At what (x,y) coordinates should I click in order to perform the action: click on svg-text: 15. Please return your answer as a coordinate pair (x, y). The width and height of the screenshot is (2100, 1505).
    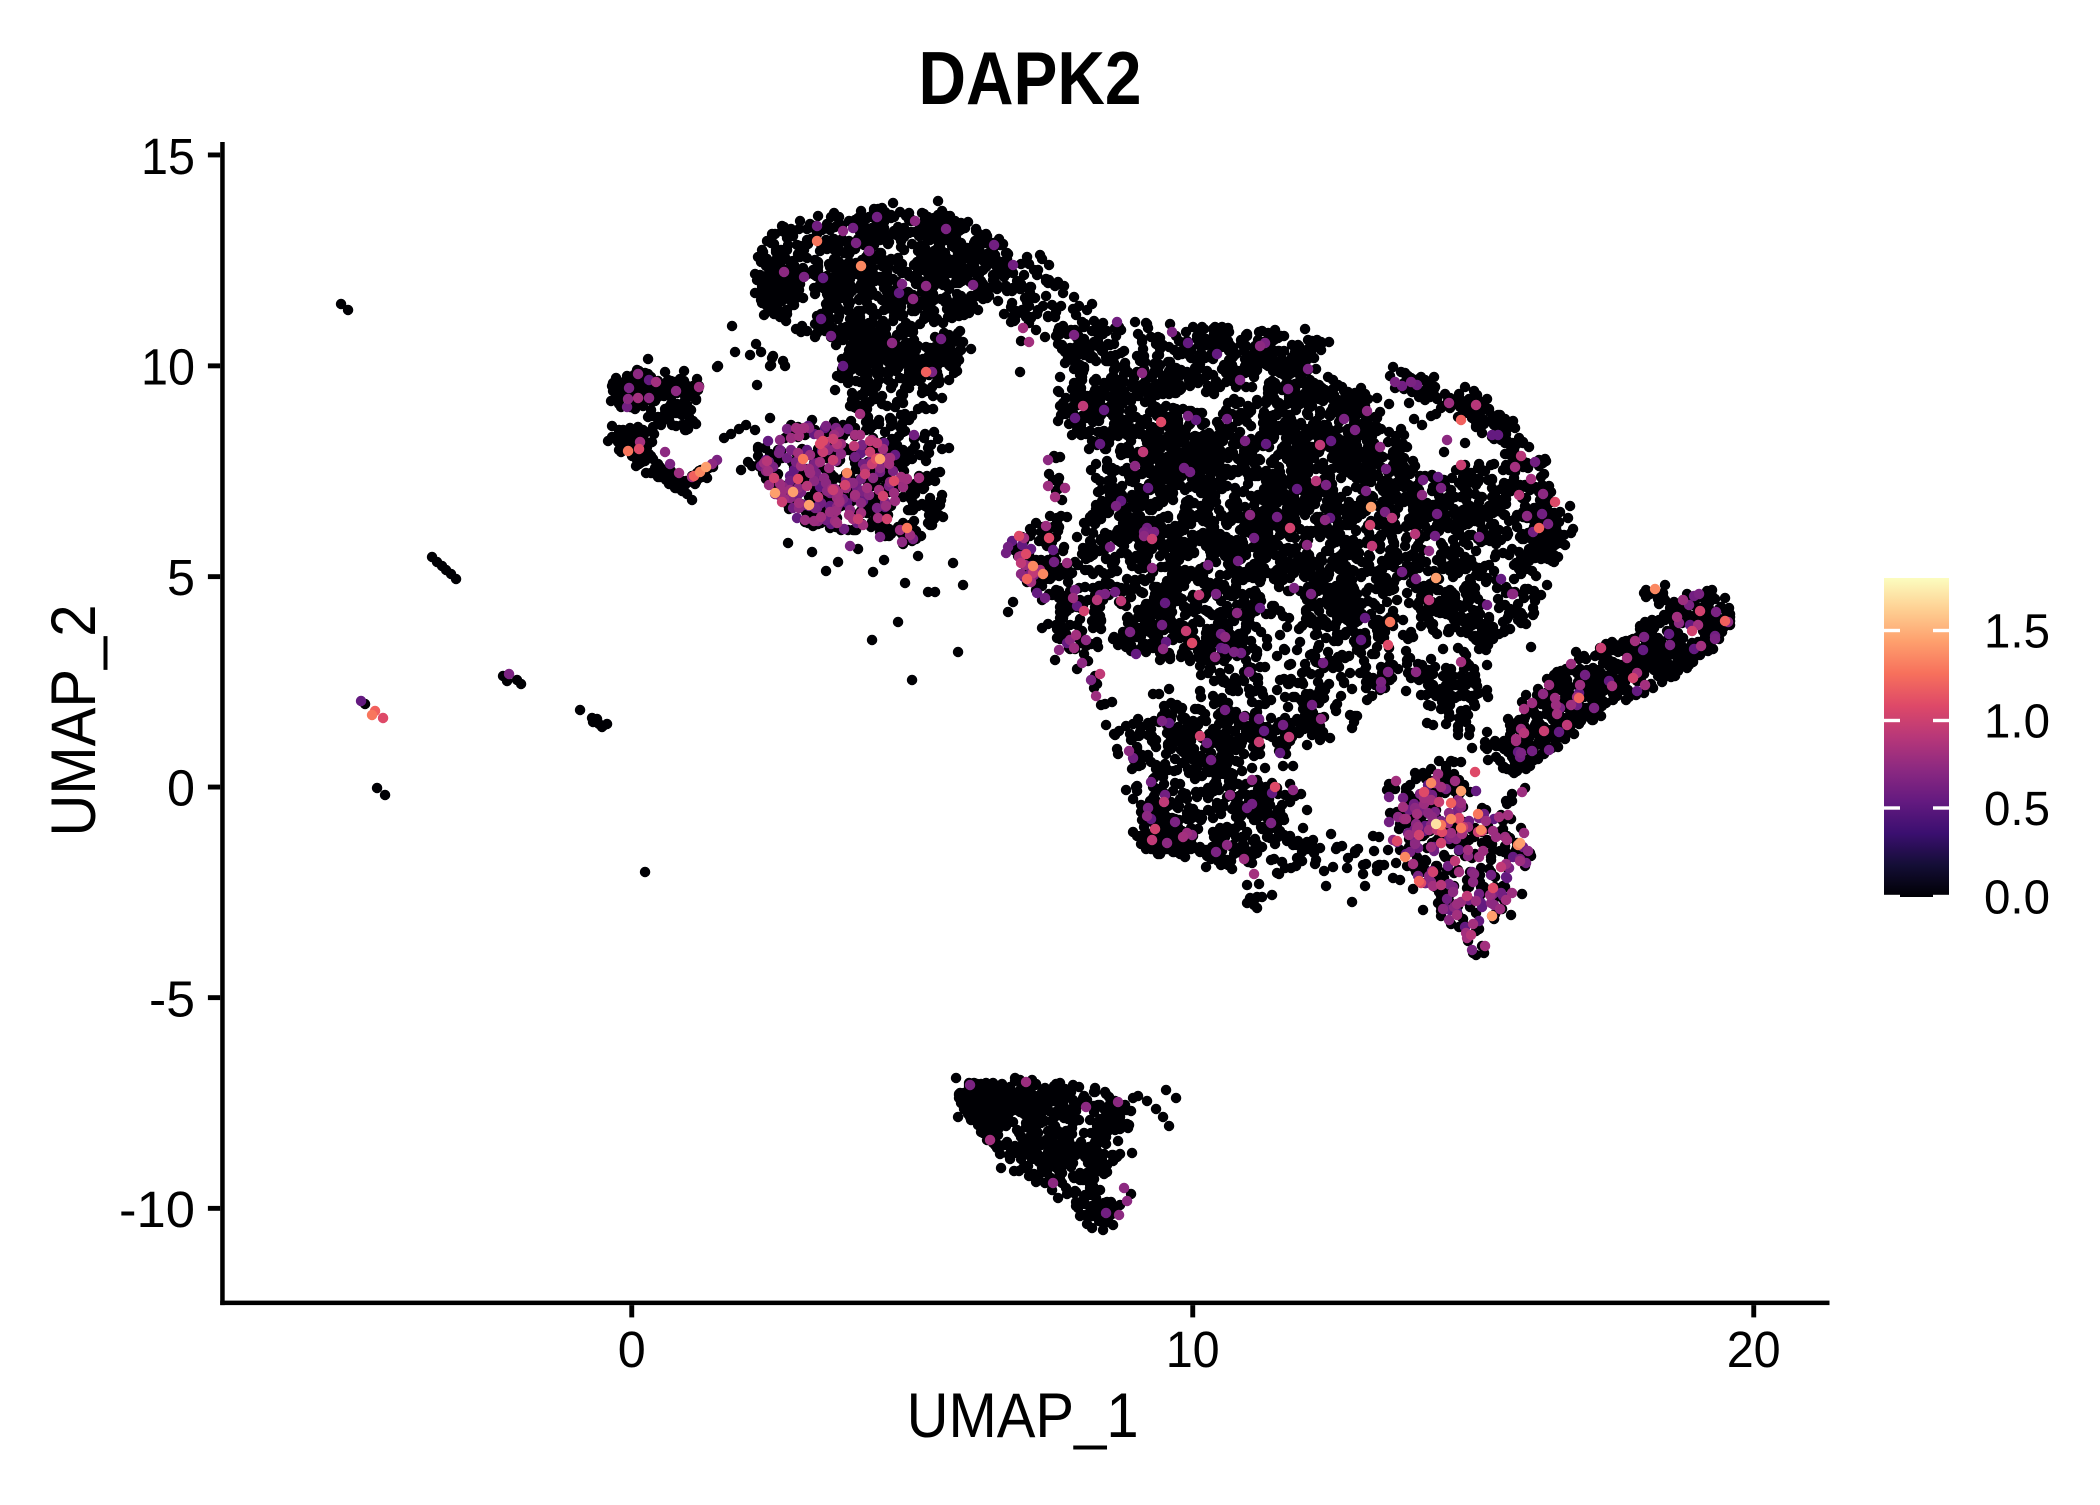
    Looking at the image, I should click on (168, 156).